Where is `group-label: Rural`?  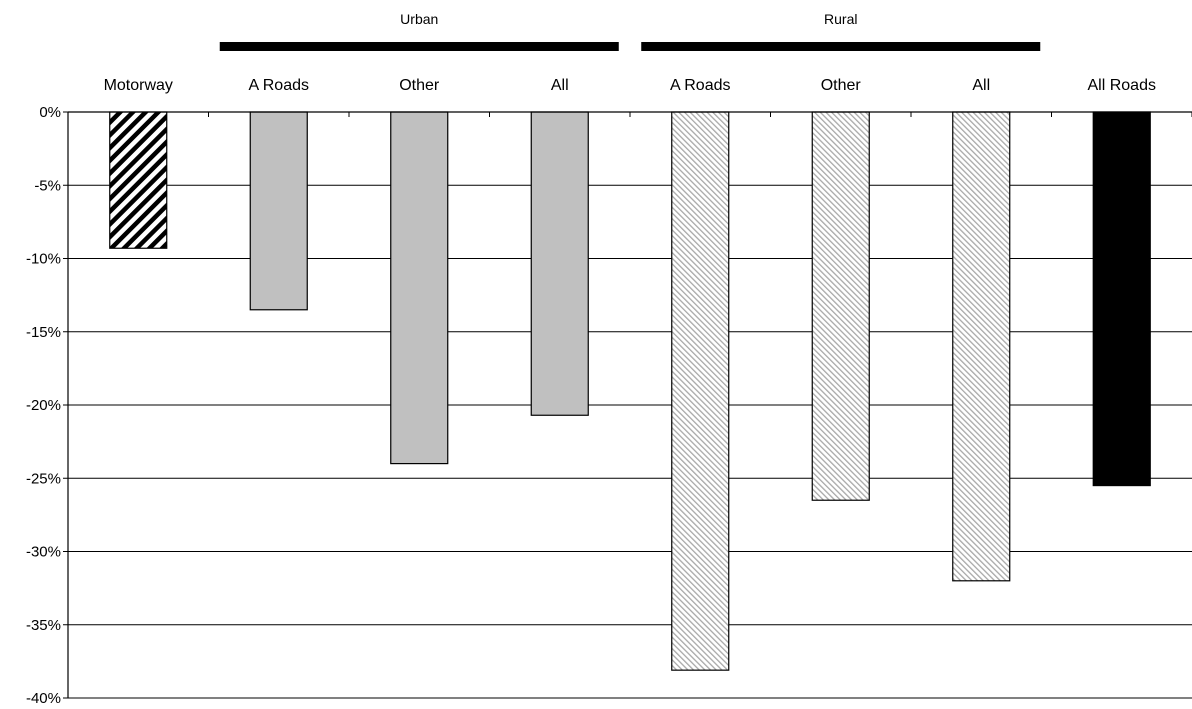
group-label: Rural is located at coordinates (840, 19).